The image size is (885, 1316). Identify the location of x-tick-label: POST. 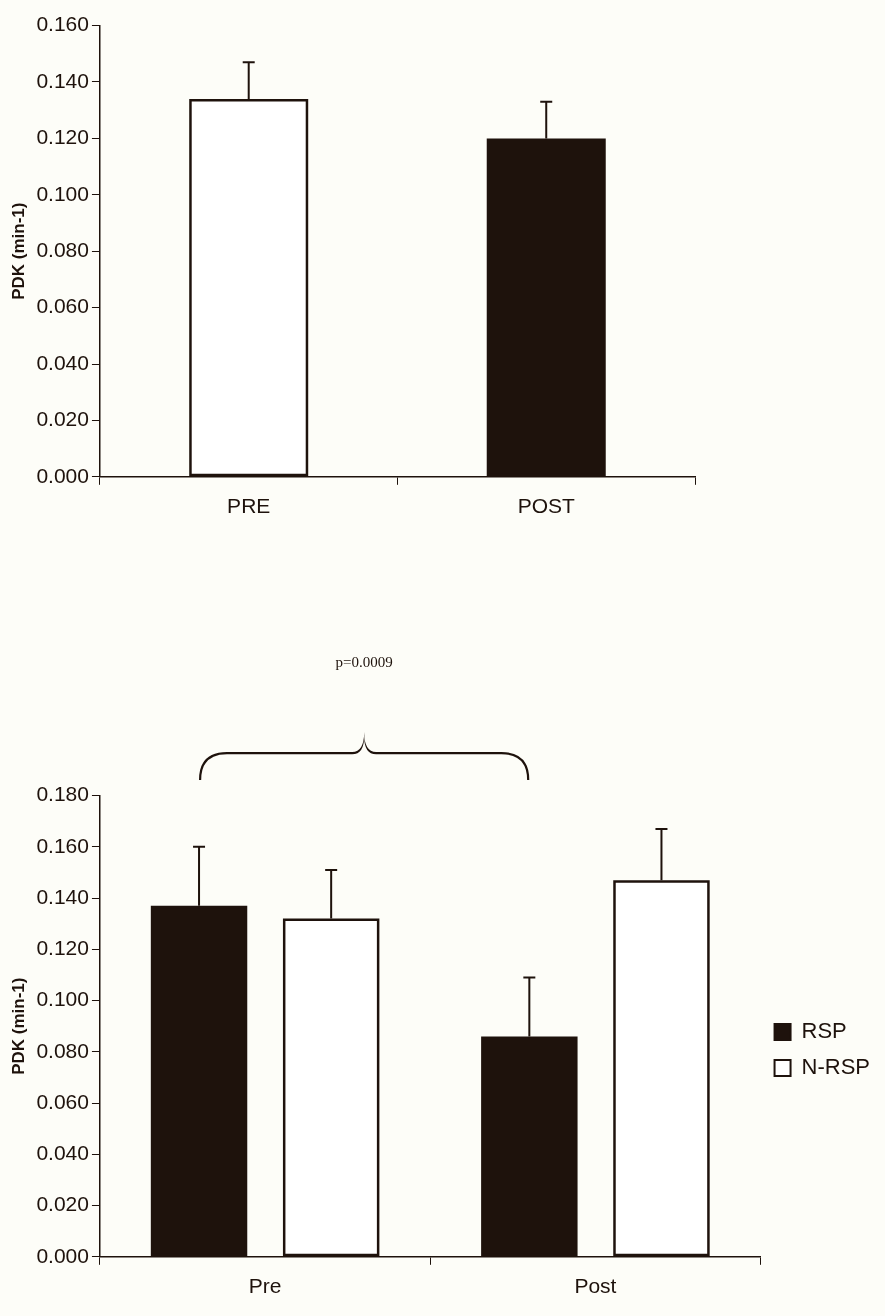
(546, 506).